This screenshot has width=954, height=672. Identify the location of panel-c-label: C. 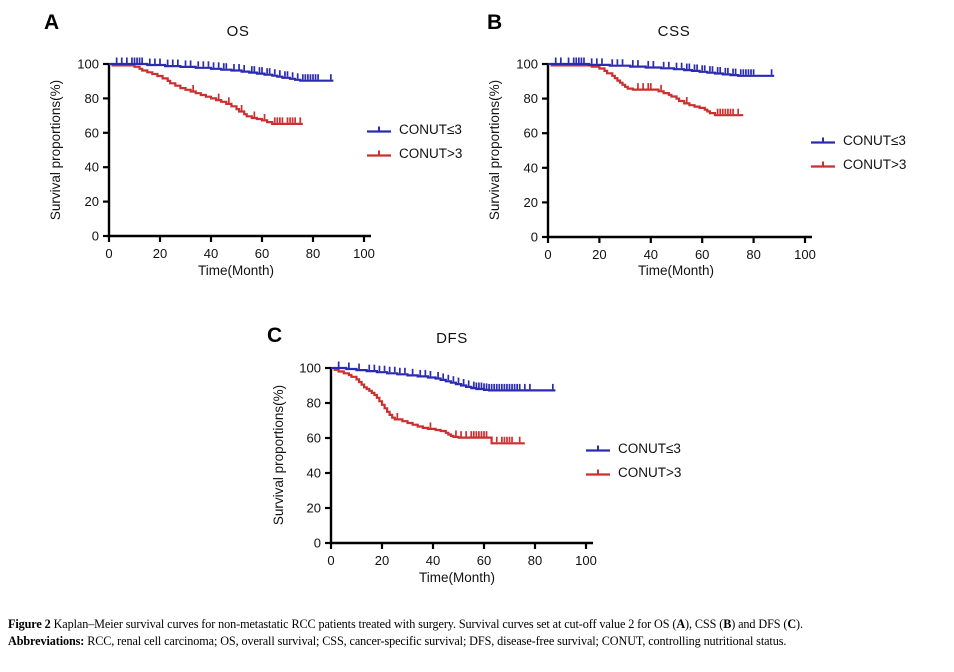
(275, 335).